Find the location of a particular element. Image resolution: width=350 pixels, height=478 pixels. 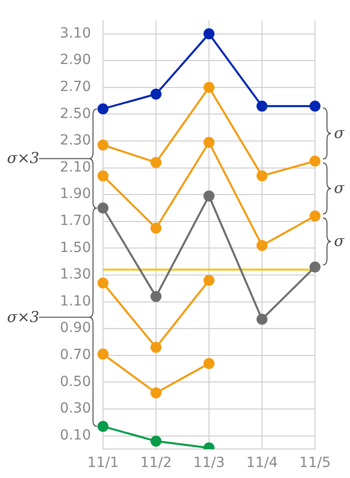

y-tick-label: 1.30 is located at coordinates (75, 274).